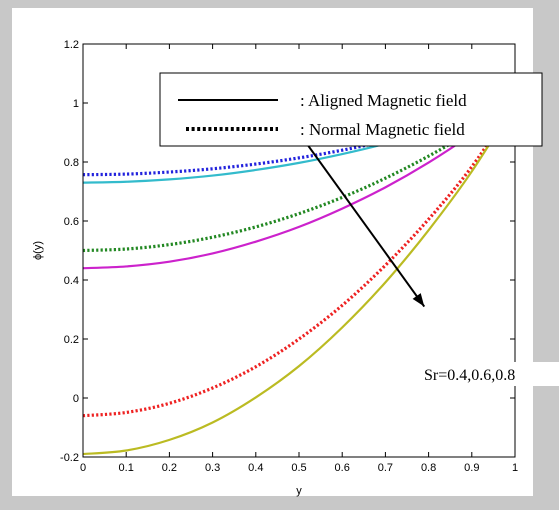 The height and width of the screenshot is (510, 559). Describe the element at coordinates (76, 399) in the screenshot. I see `y-tick-label: 0` at that location.